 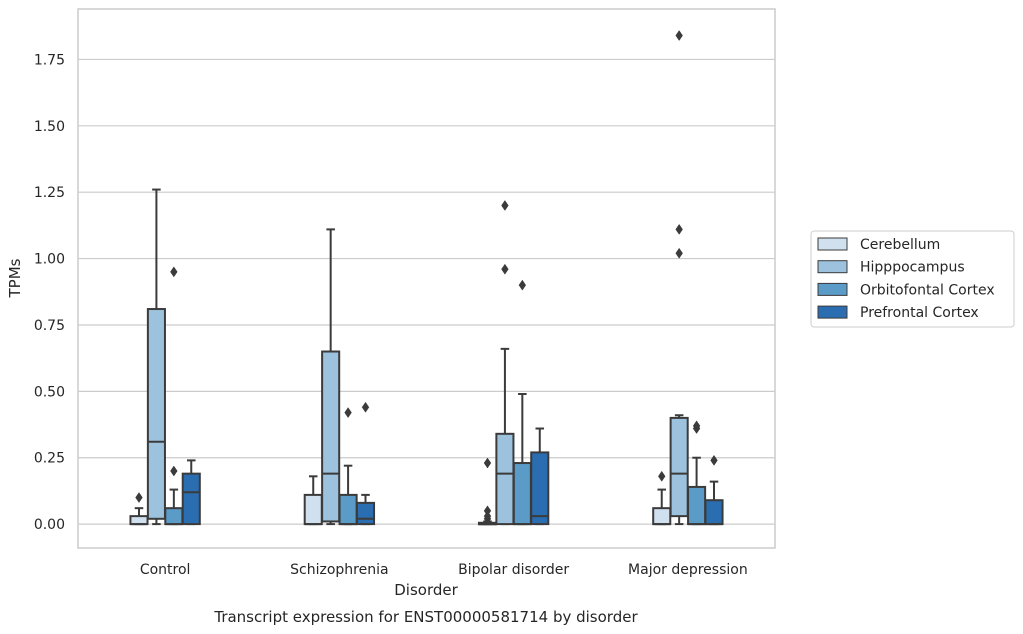 I want to click on box-prefrontal-cortex-control, so click(x=191, y=492).